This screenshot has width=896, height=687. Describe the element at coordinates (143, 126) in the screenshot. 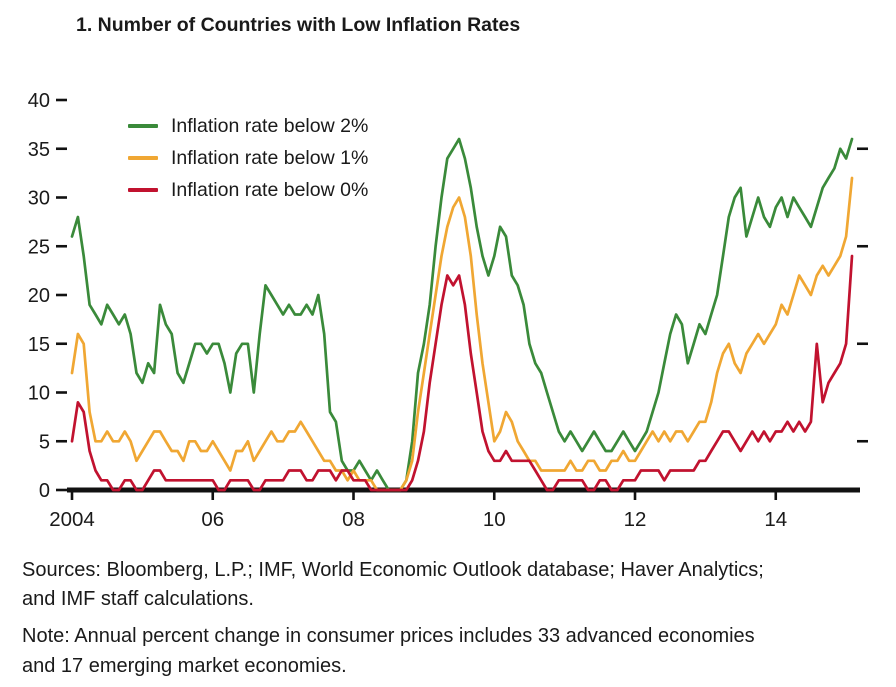

I see `legend-swatch-green-icon` at that location.